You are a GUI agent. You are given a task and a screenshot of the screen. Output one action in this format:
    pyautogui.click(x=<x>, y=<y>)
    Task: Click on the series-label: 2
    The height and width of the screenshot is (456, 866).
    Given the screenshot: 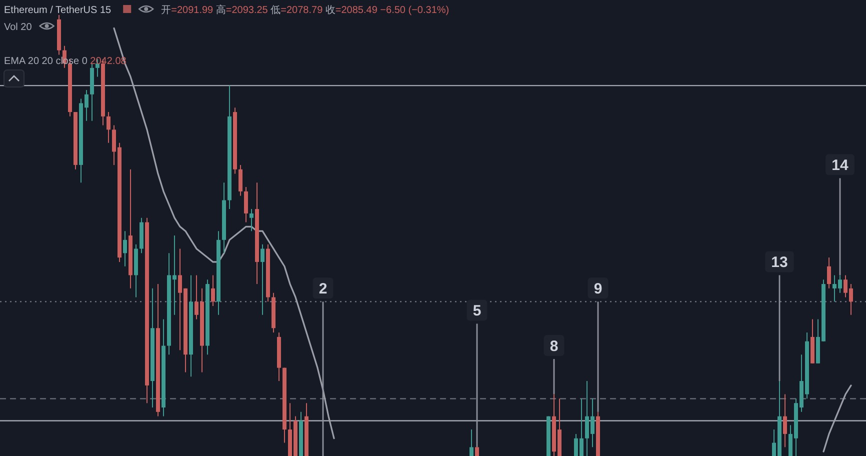 What is the action you would take?
    pyautogui.click(x=323, y=289)
    